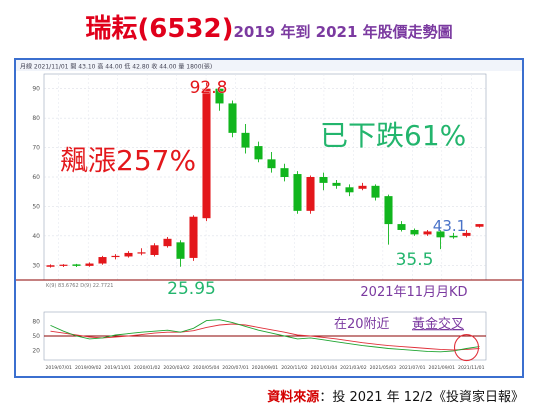 This screenshot has width=538, height=412. I want to click on x-tick-label: 2019/09/02, so click(88, 368).